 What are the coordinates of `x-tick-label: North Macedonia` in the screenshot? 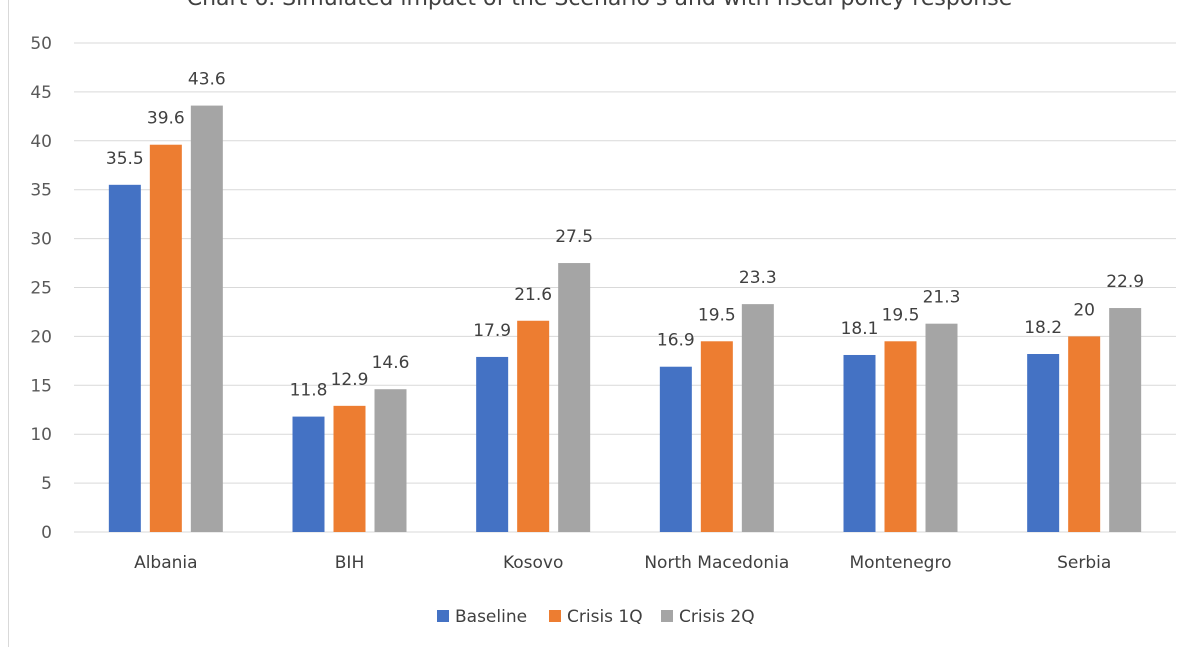 It's located at (716, 563).